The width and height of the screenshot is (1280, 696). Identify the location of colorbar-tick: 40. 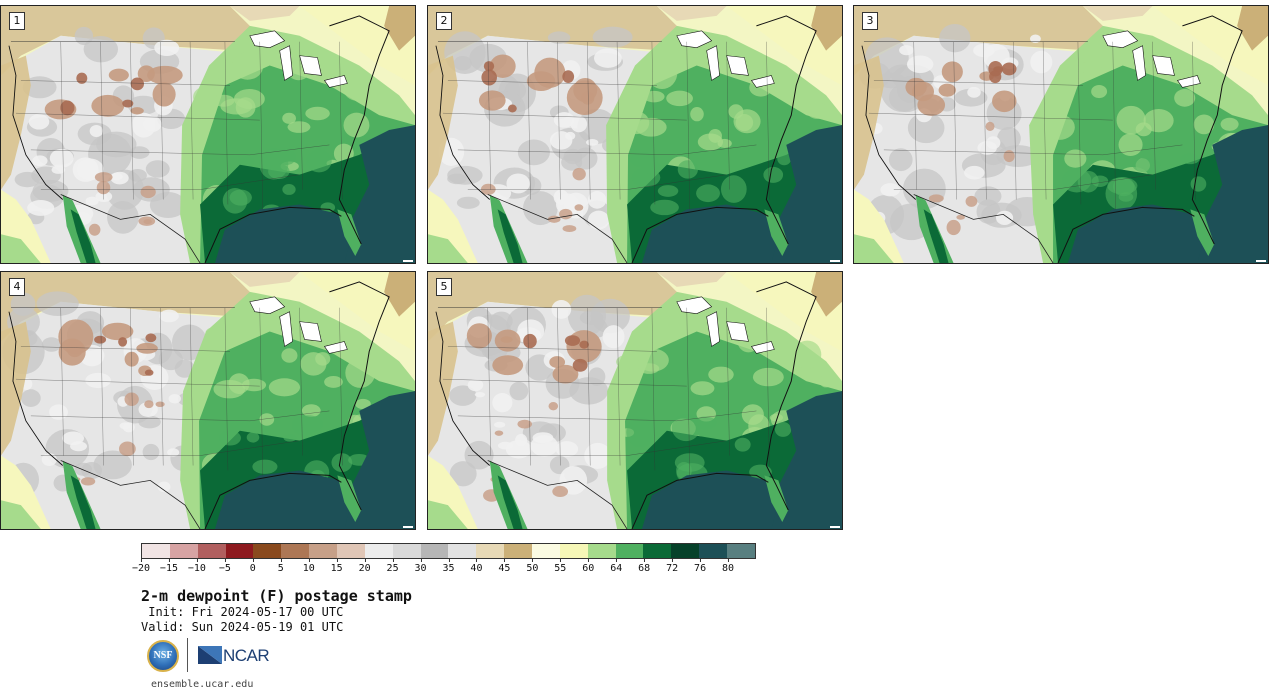
(476, 566).